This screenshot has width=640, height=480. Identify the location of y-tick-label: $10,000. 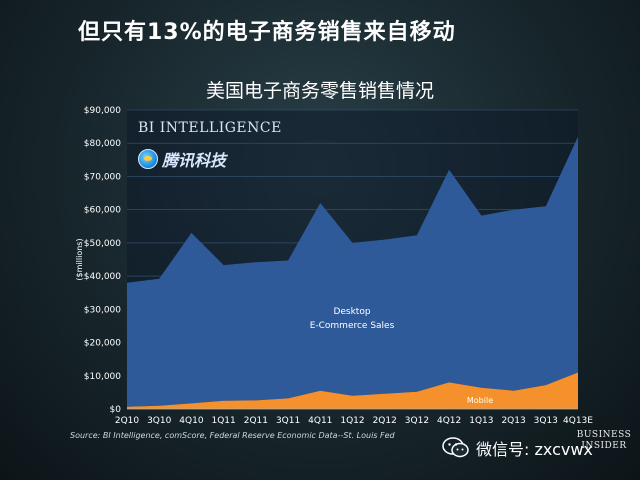
(102, 377).